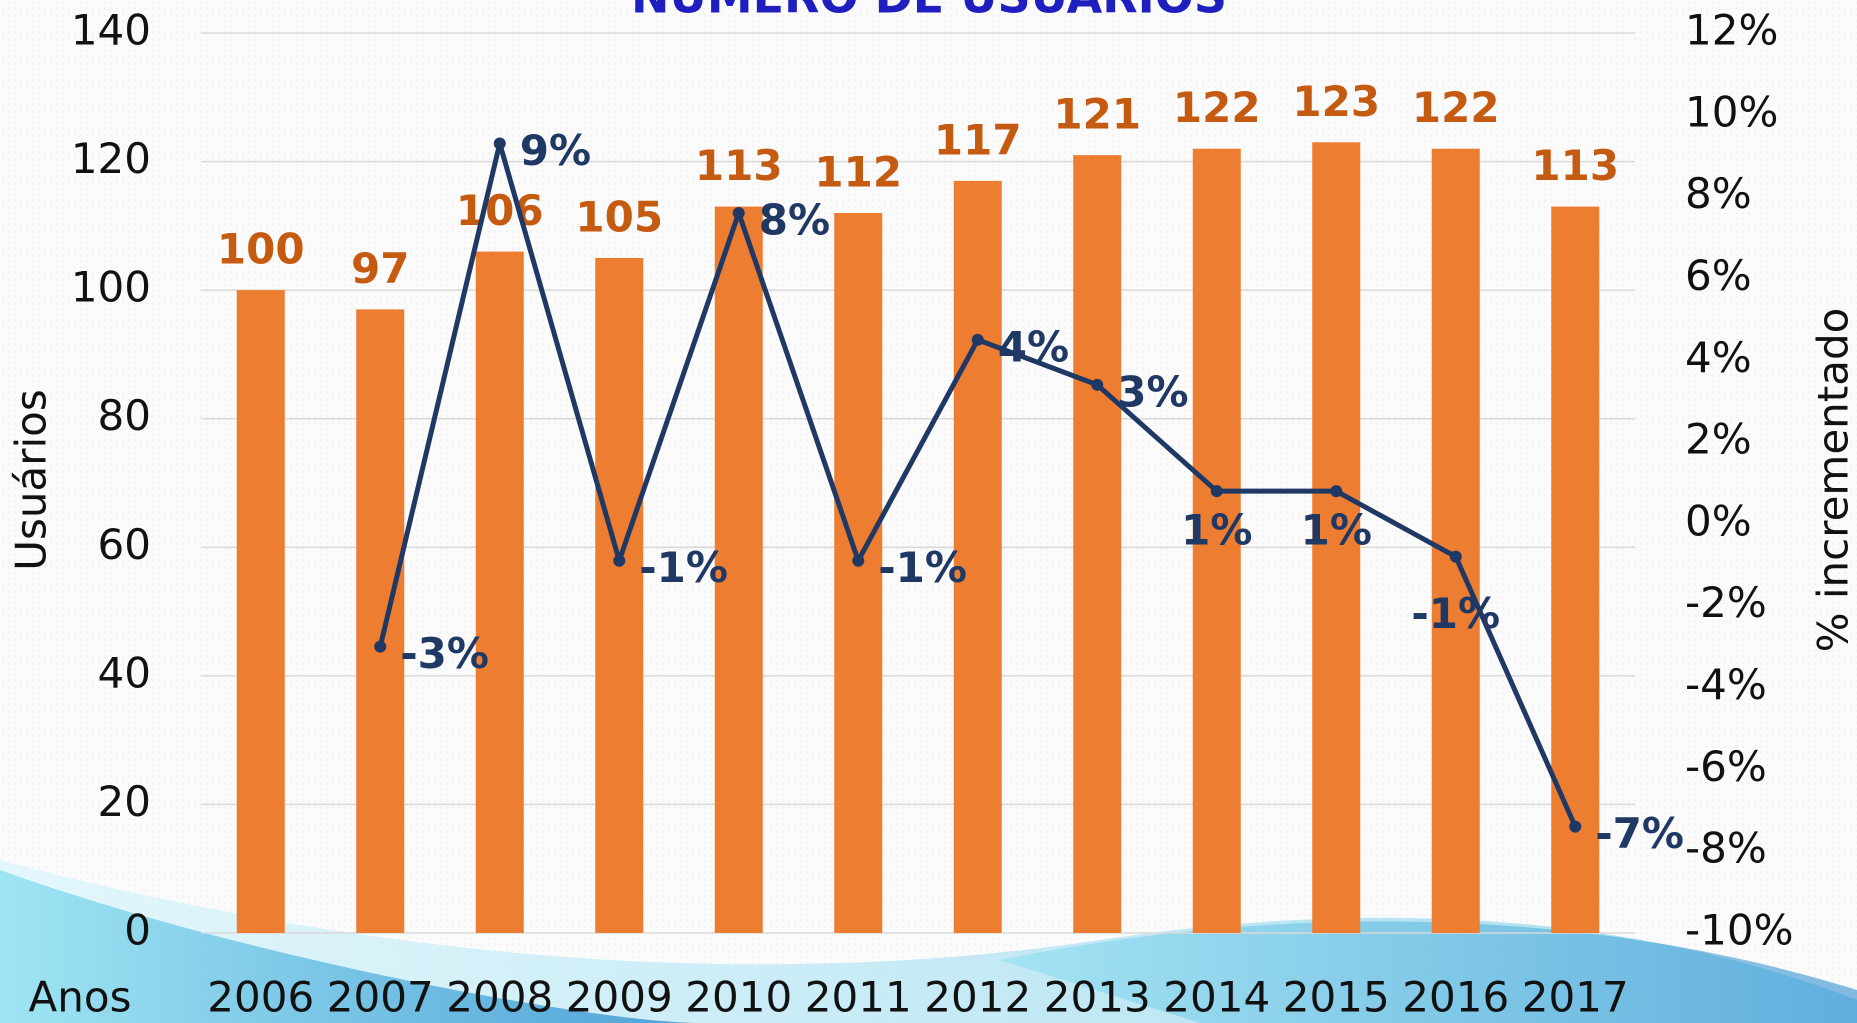  What do you see at coordinates (500, 210) in the screenshot?
I see `bar-value-label: 106` at bounding box center [500, 210].